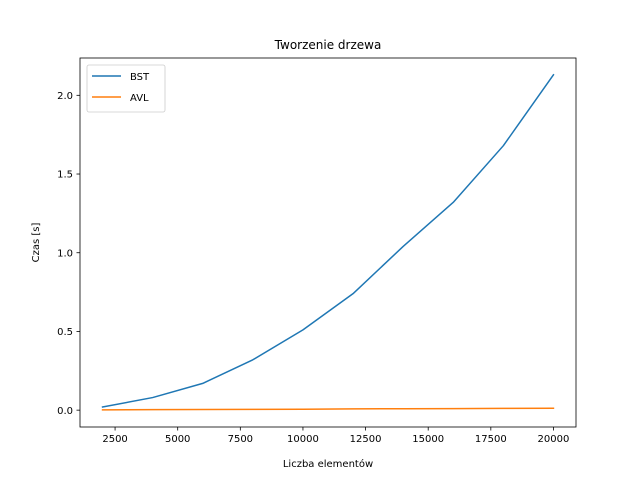  Describe the element at coordinates (65, 332) in the screenshot. I see `y-tick-label: 0.5` at that location.